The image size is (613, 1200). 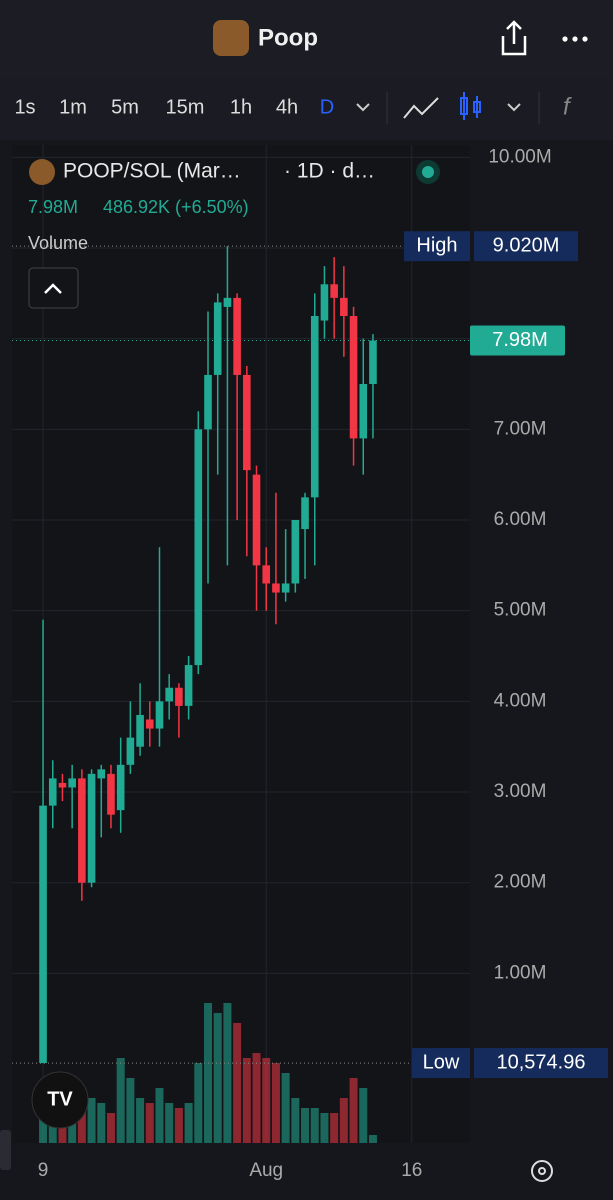 I want to click on low-label: Low, so click(x=441, y=1062).